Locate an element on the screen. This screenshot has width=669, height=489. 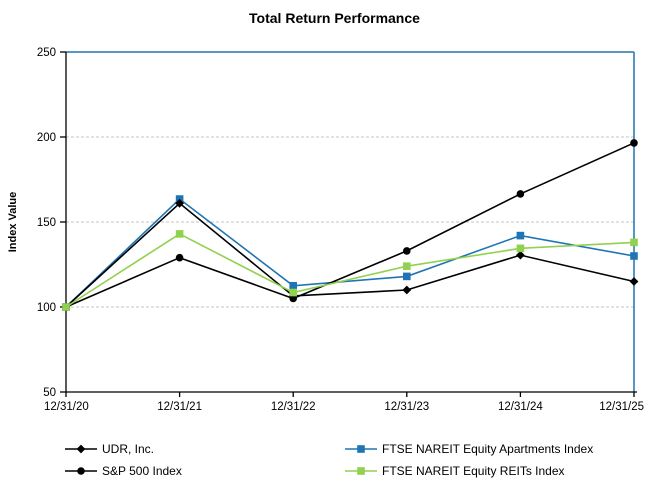
y-tick-label-100: 100 is located at coordinates (46, 308).